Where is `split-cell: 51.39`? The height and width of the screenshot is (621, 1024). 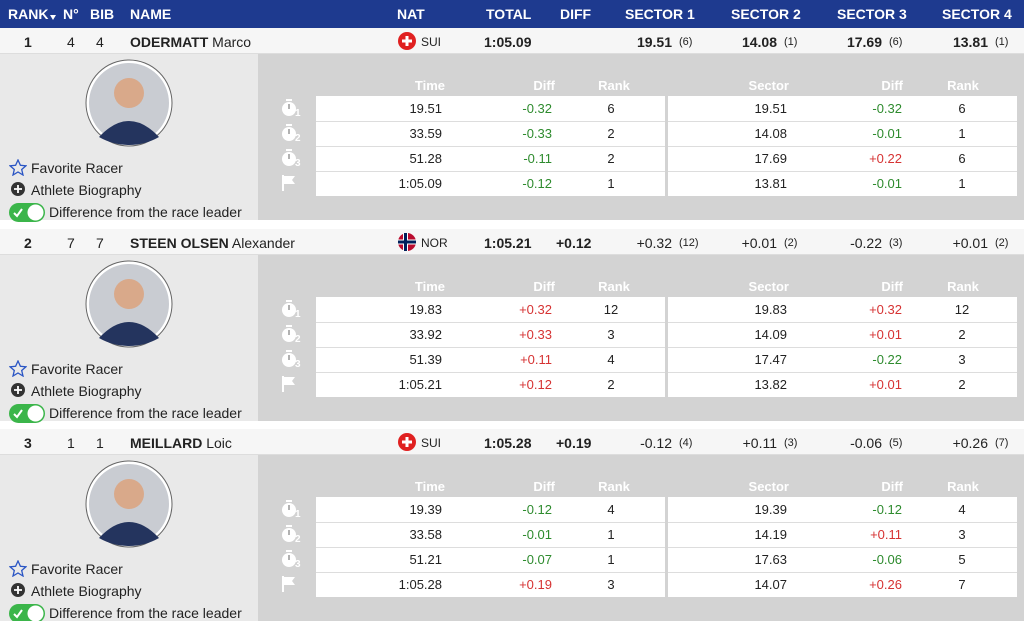
split-cell: 51.39 is located at coordinates (425, 359).